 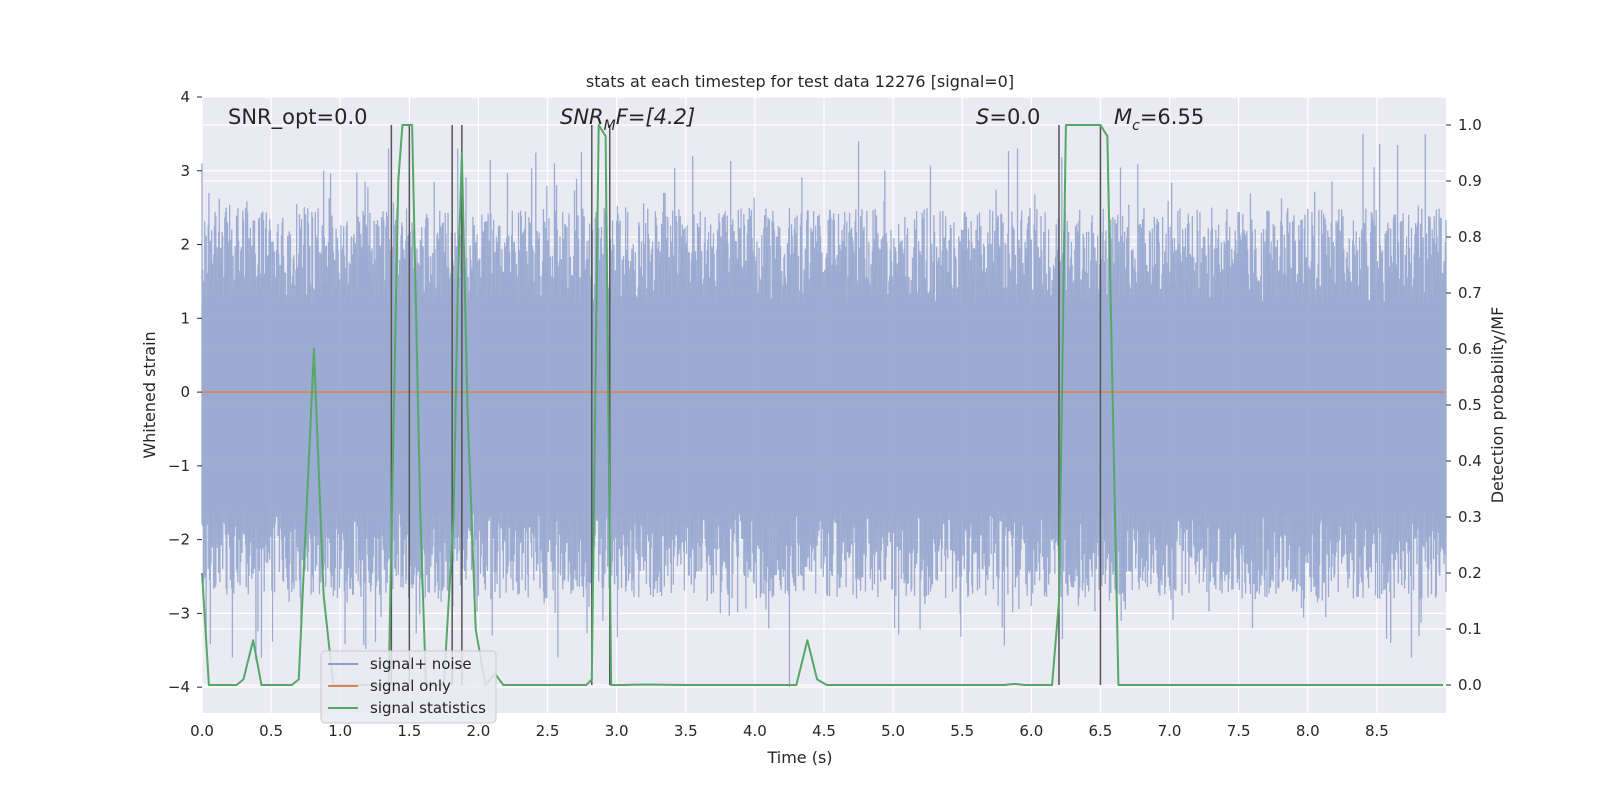 What do you see at coordinates (1136, 126) in the screenshot?
I see `annotation-mc-sub: c` at bounding box center [1136, 126].